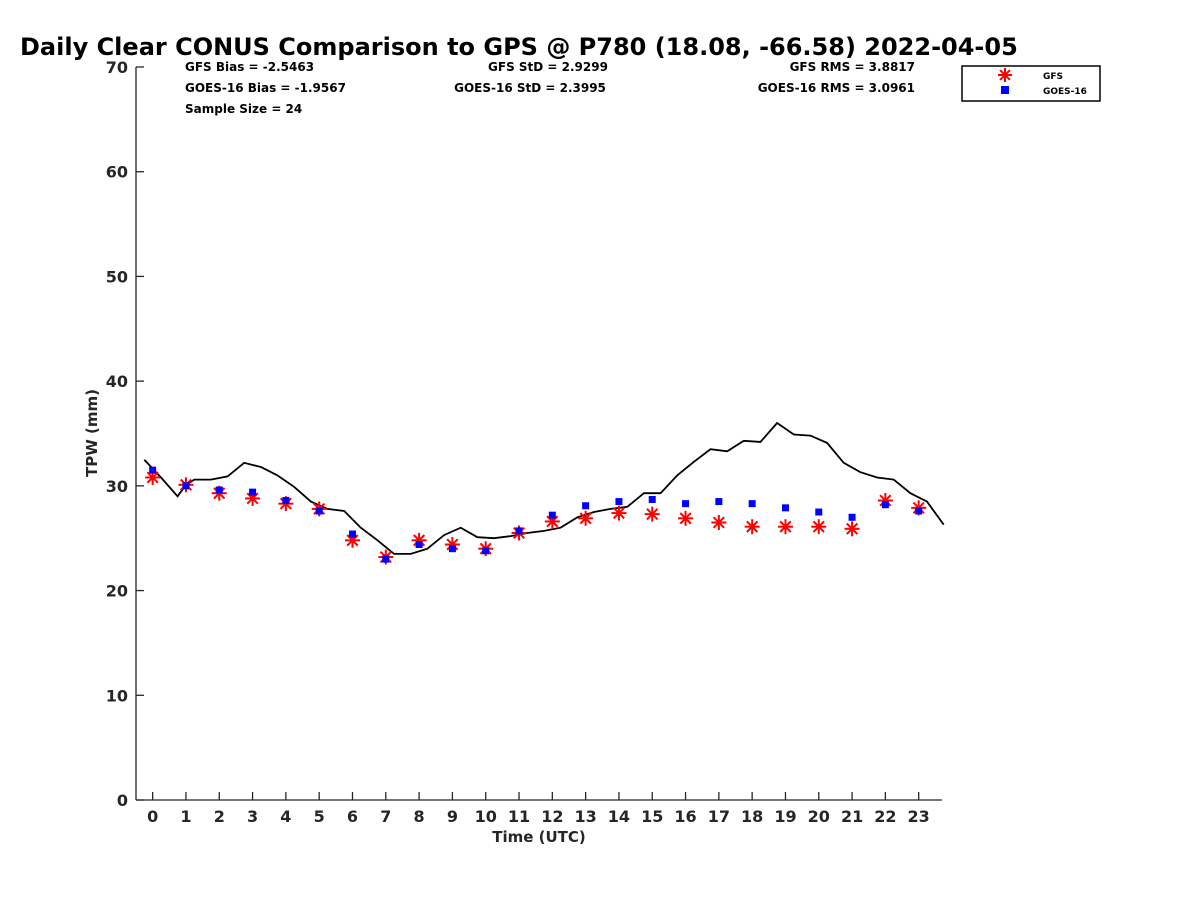 The width and height of the screenshot is (1200, 900). I want to click on x-tick-label: 10, so click(486, 816).